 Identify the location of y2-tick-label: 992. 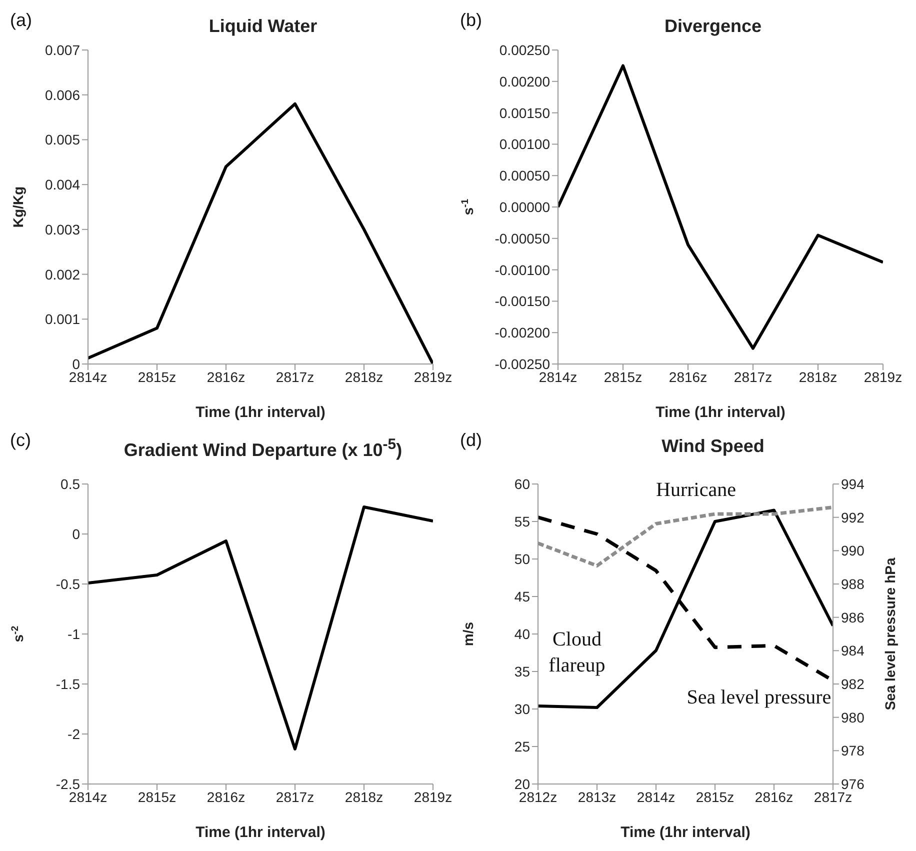
(853, 517).